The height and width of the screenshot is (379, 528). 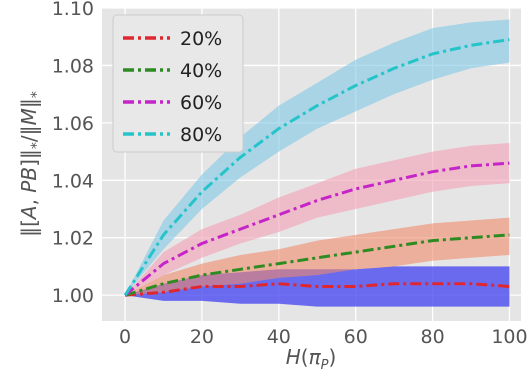 What do you see at coordinates (73, 181) in the screenshot?
I see `y-tick-label: 1.04` at bounding box center [73, 181].